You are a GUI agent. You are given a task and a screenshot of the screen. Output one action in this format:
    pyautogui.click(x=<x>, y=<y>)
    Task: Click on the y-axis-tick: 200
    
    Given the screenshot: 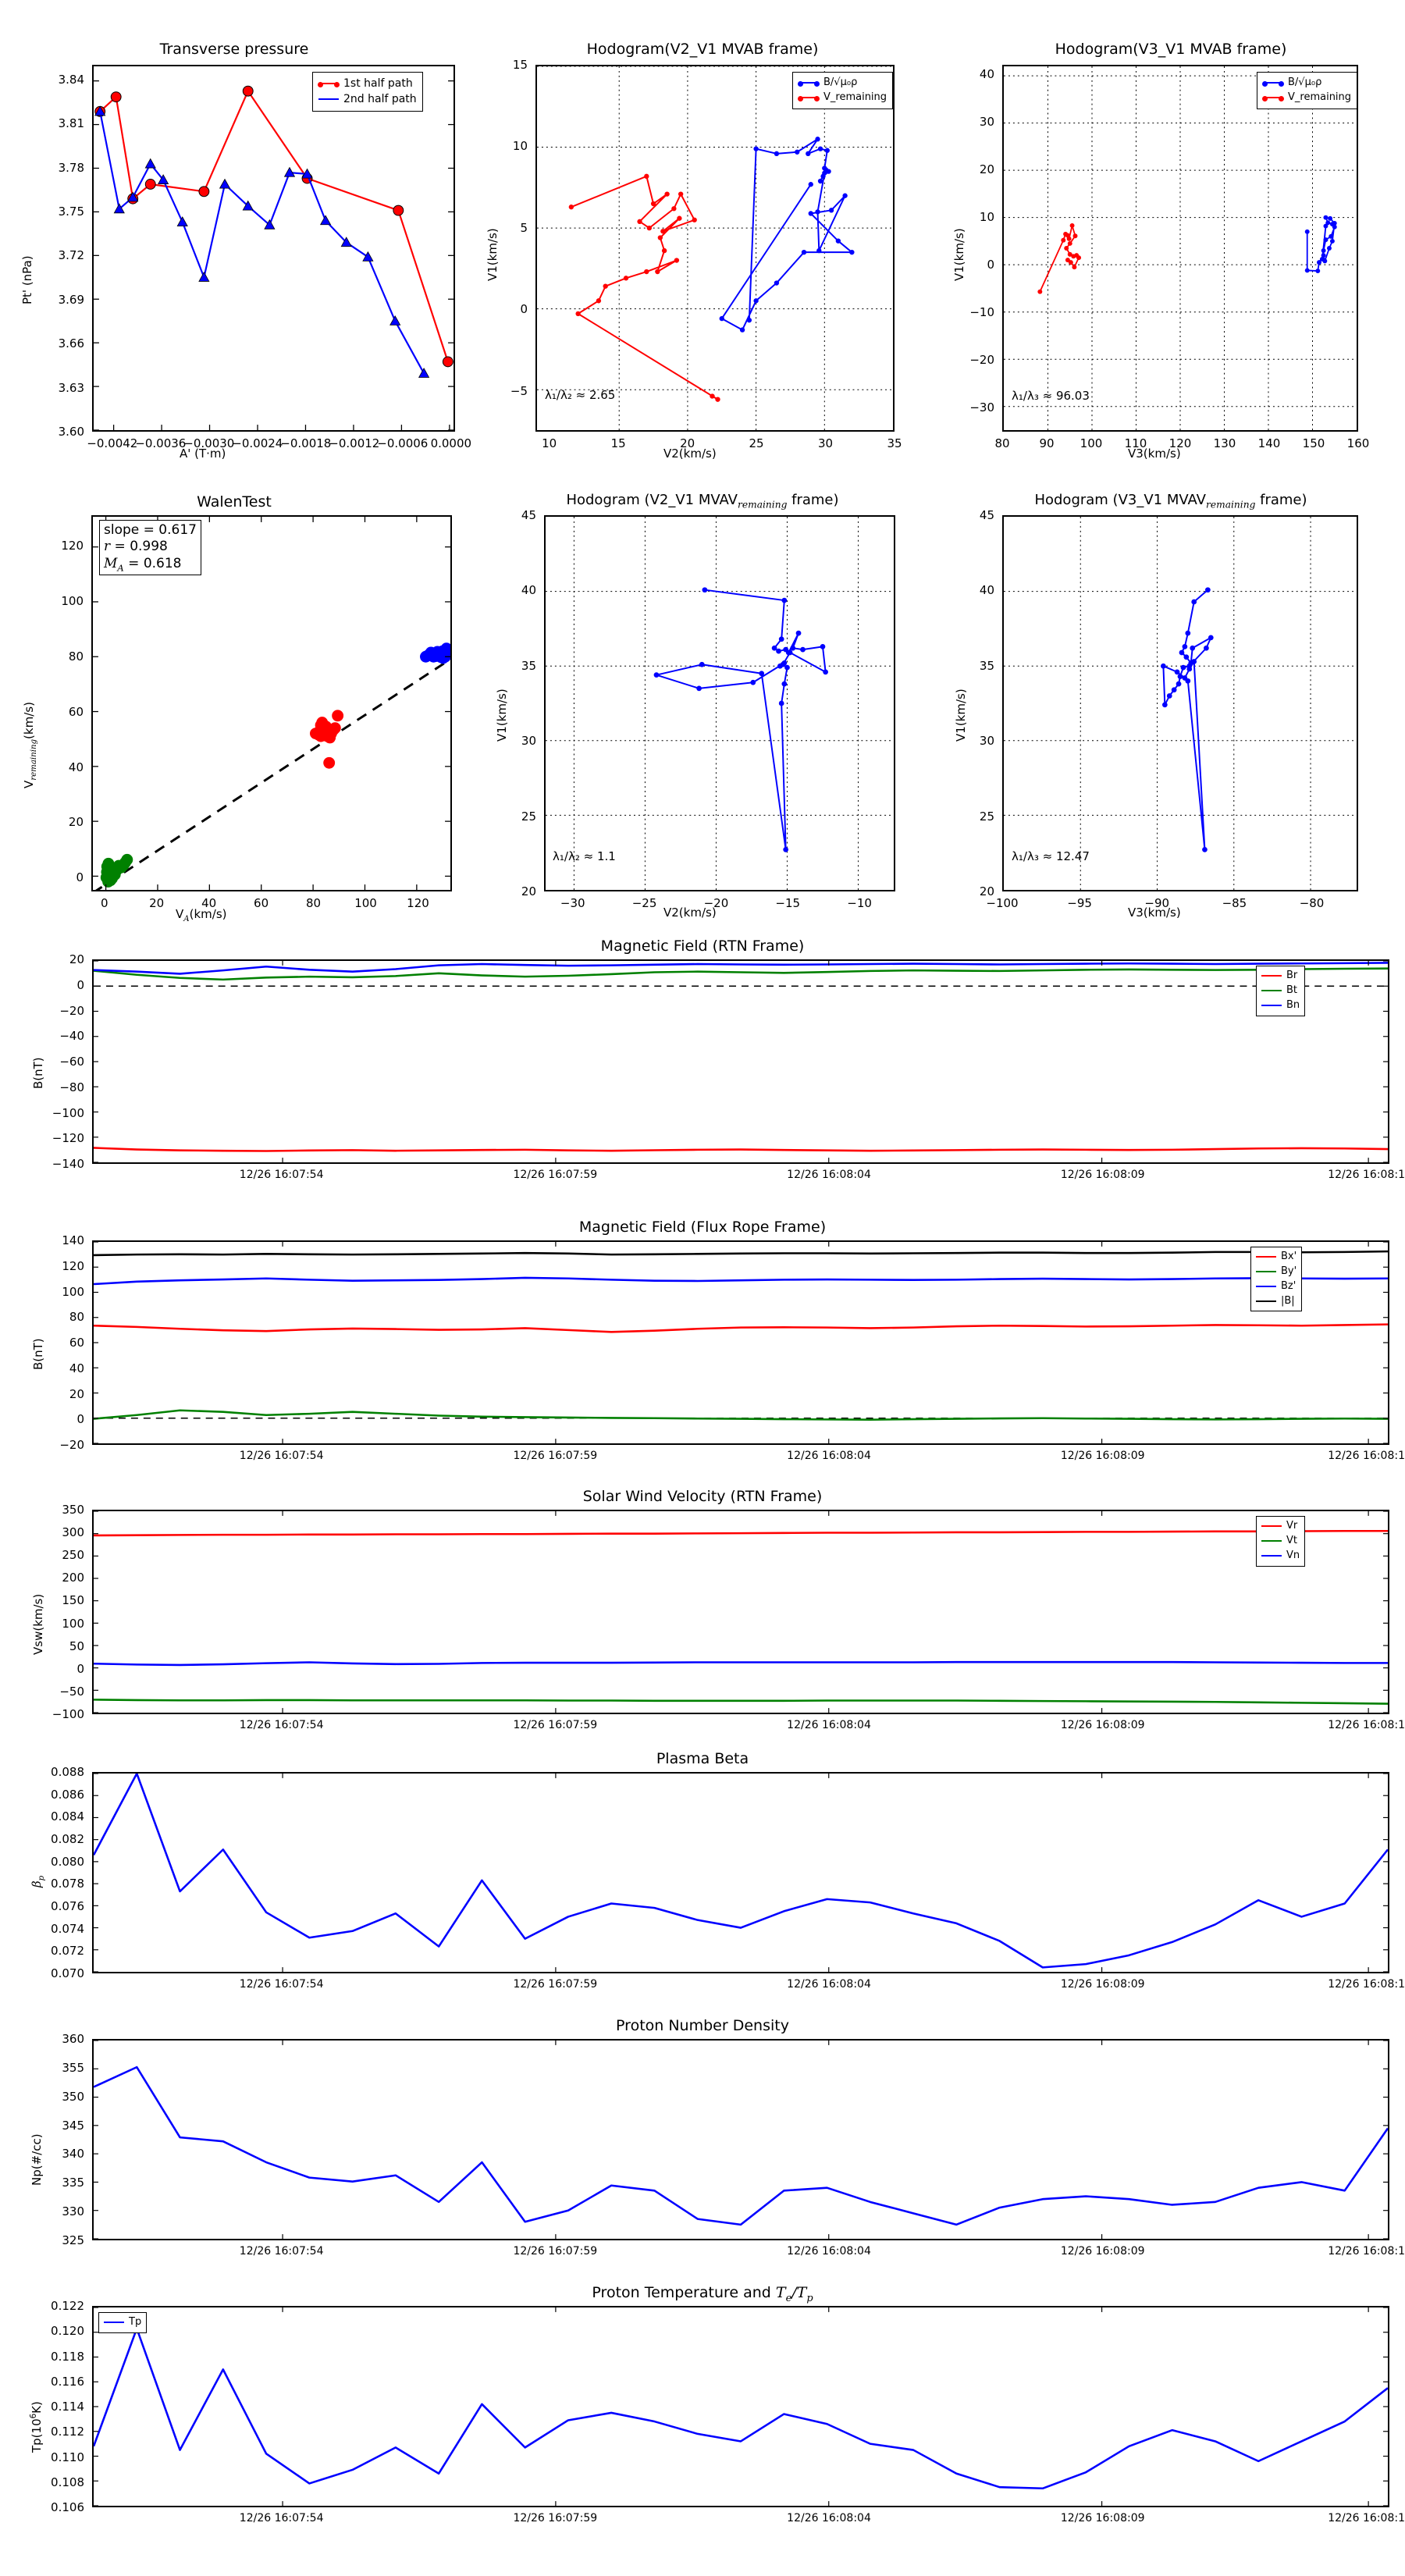 What is the action you would take?
    pyautogui.click(x=73, y=1578)
    